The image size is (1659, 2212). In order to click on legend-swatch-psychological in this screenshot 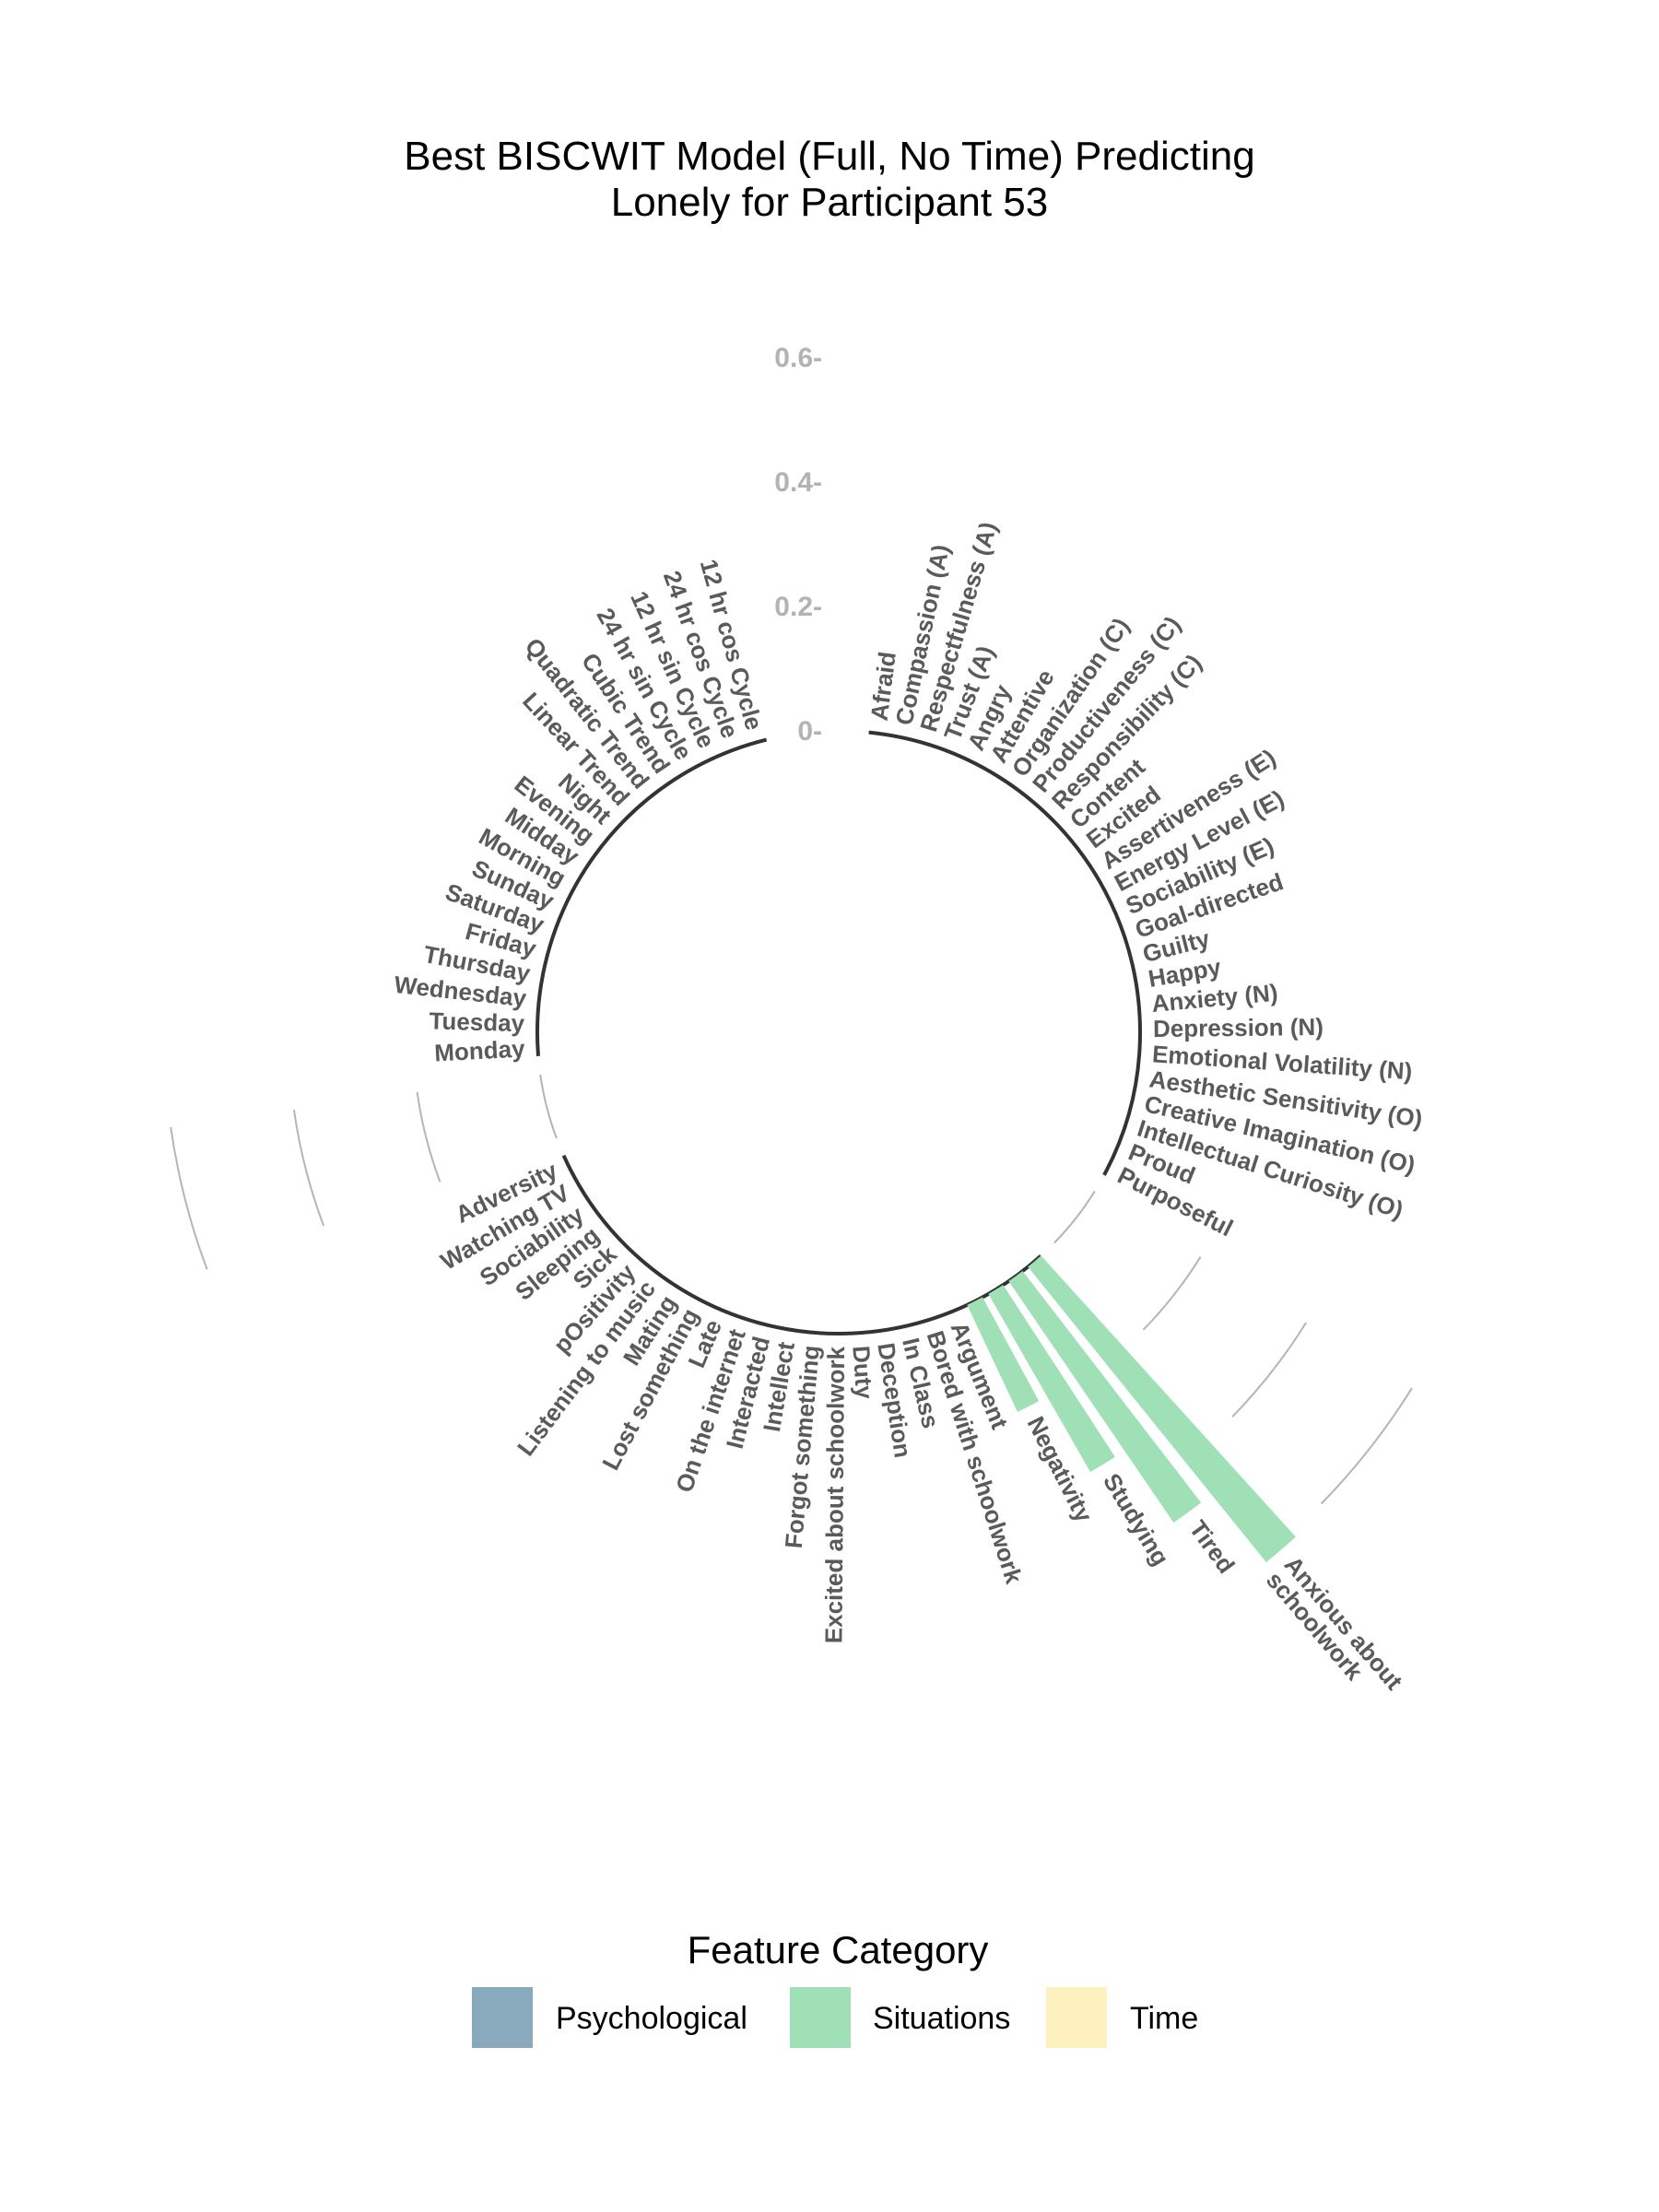, I will do `click(502, 2017)`.